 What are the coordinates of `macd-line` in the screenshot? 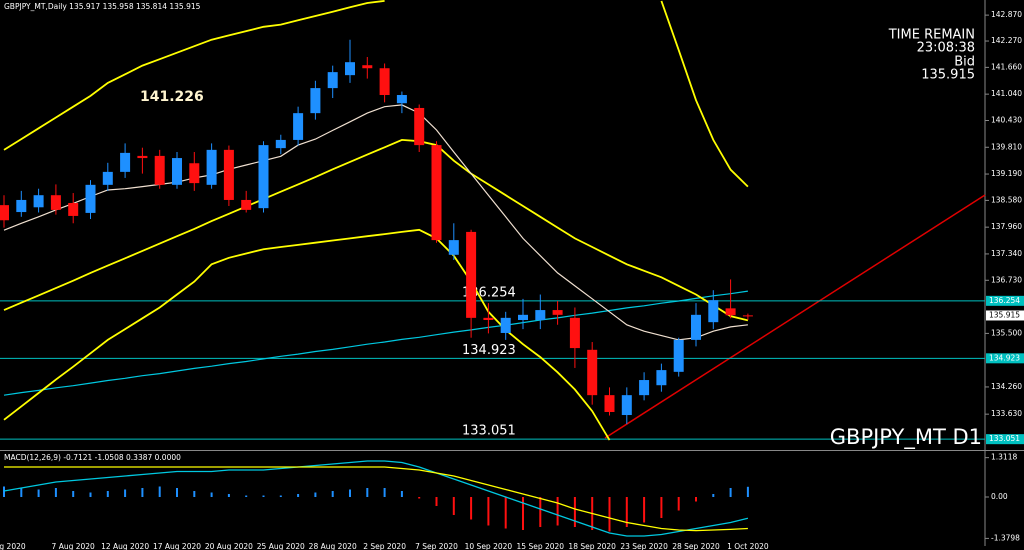 It's located at (376, 499).